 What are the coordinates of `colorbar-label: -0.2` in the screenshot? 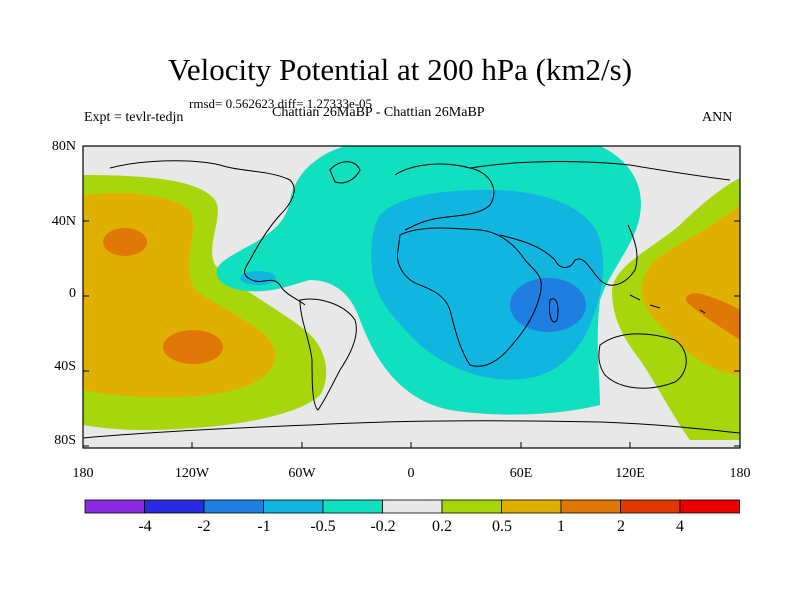 It's located at (383, 526).